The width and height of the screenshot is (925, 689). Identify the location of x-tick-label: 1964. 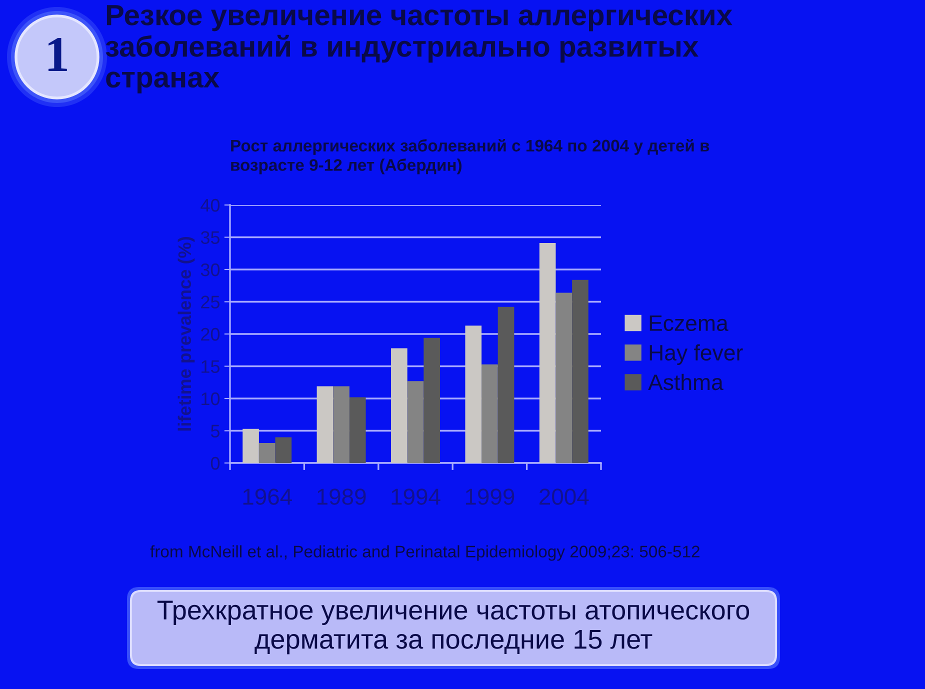
(267, 496).